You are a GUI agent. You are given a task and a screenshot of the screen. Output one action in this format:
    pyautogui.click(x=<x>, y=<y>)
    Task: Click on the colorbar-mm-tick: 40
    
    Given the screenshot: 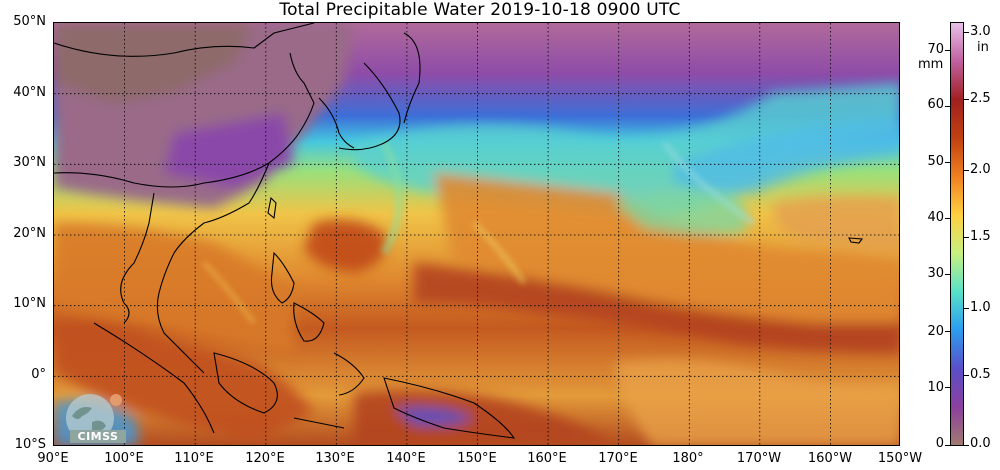 What is the action you would take?
    pyautogui.click(x=935, y=217)
    